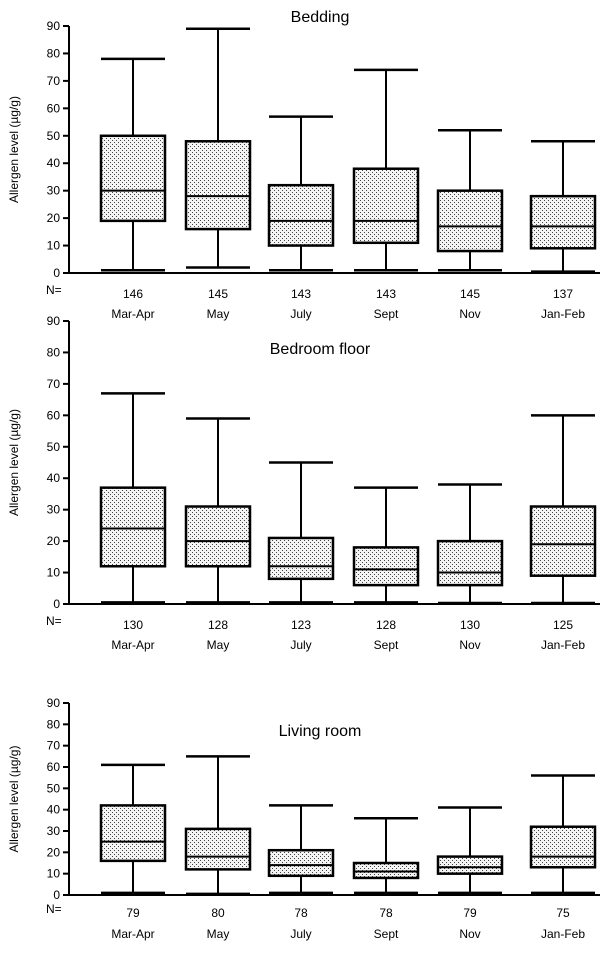 Image resolution: width=609 pixels, height=956 pixels. Describe the element at coordinates (320, 731) in the screenshot. I see `panel-title: Living room` at that location.